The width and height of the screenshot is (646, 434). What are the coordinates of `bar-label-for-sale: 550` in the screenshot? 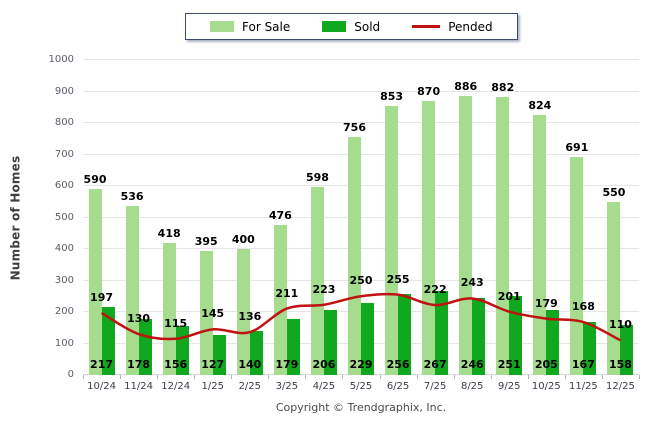 It's located at (614, 192).